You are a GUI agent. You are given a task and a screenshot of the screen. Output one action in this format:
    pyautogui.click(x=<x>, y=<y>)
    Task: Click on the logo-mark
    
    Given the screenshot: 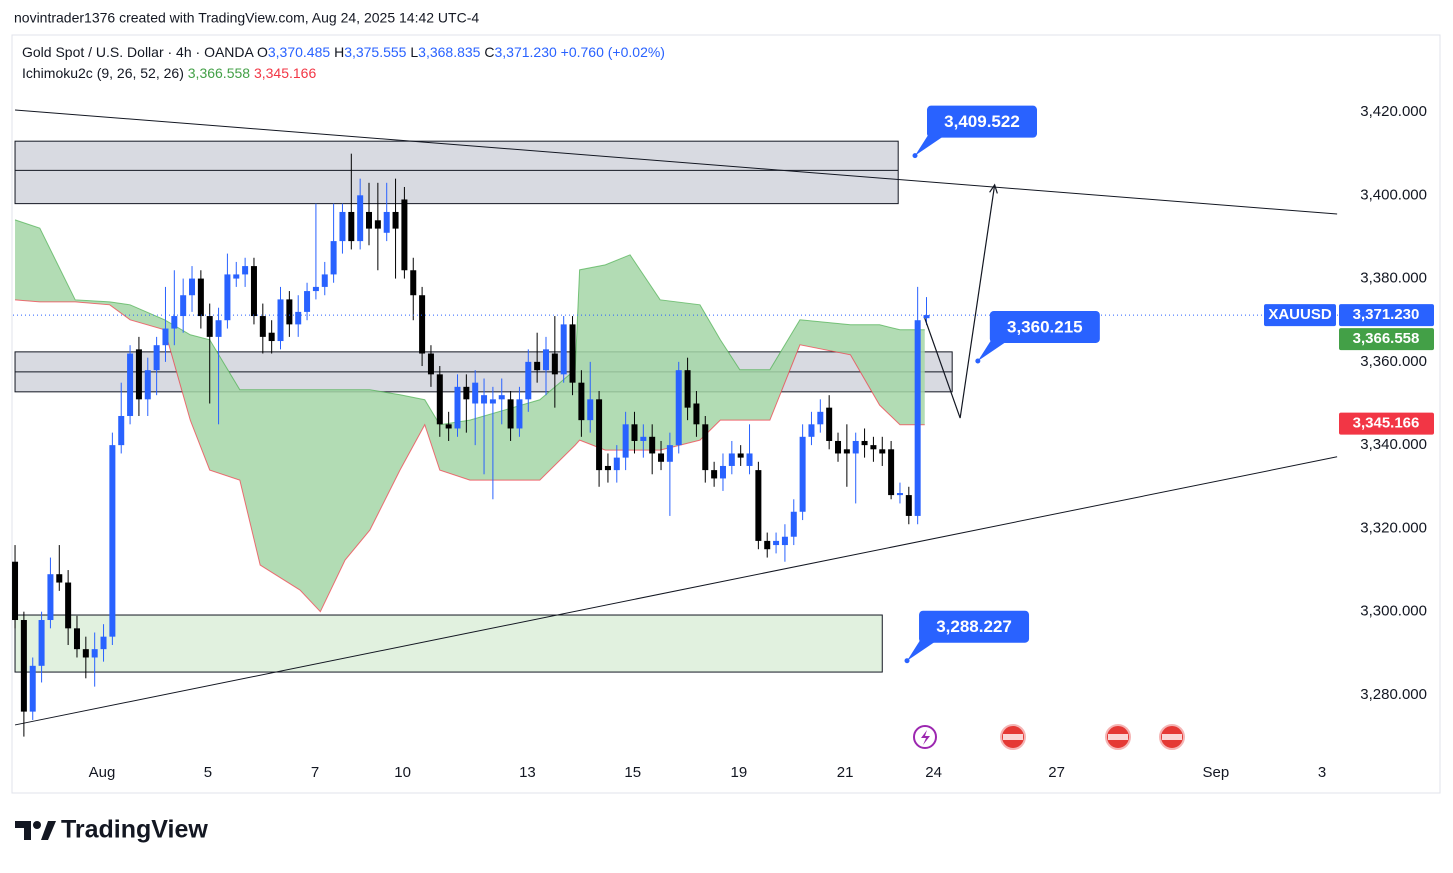 What is the action you would take?
    pyautogui.click(x=48, y=830)
    